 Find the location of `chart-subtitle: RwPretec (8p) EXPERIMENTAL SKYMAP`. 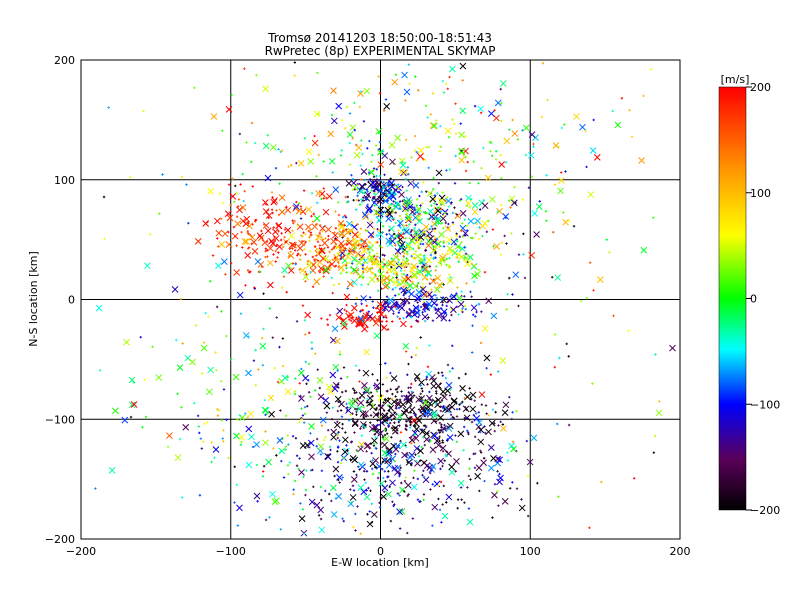

chart-subtitle: RwPretec (8p) EXPERIMENTAL SKYMAP is located at coordinates (380, 51).